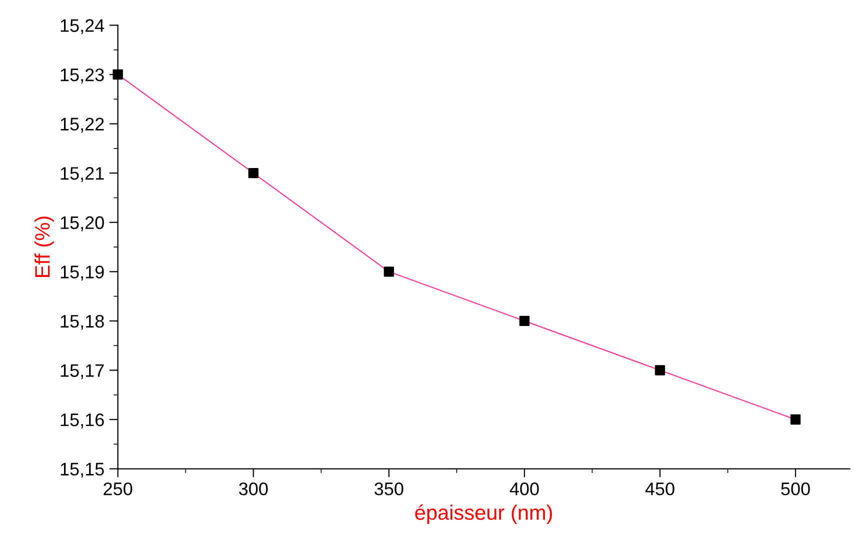 This screenshot has height=537, width=854. Describe the element at coordinates (82, 224) in the screenshot. I see `y-tick-label: 15,20` at that location.